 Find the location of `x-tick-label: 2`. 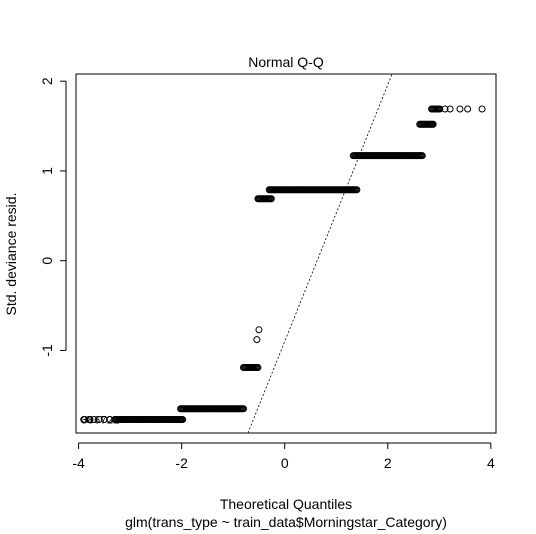

x-tick-label: 2 is located at coordinates (388, 463).